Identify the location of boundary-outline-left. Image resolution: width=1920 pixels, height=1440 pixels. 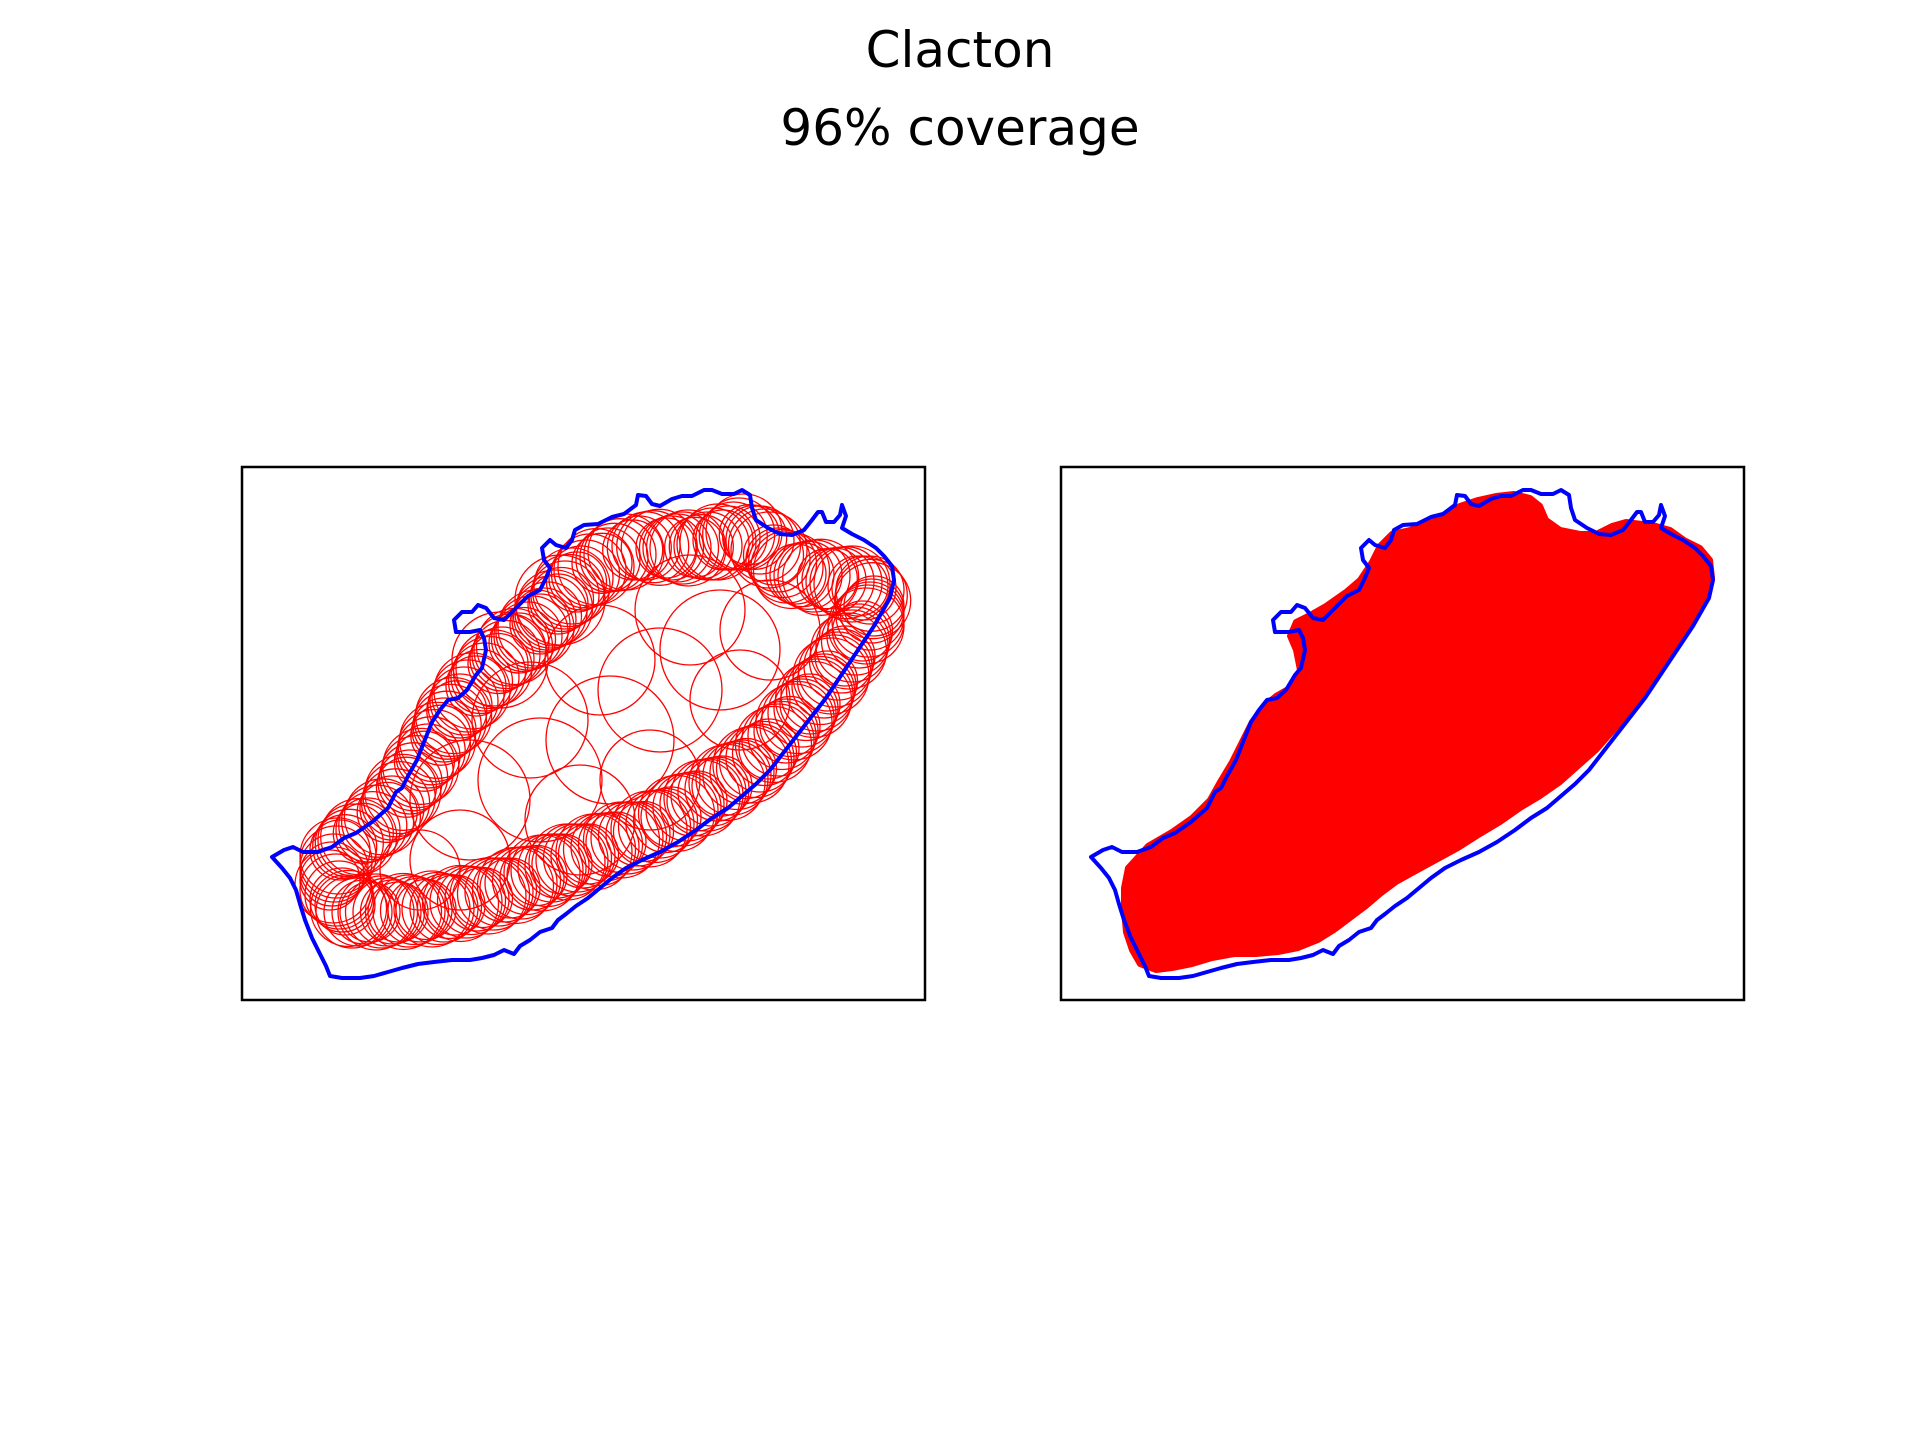
(583, 734).